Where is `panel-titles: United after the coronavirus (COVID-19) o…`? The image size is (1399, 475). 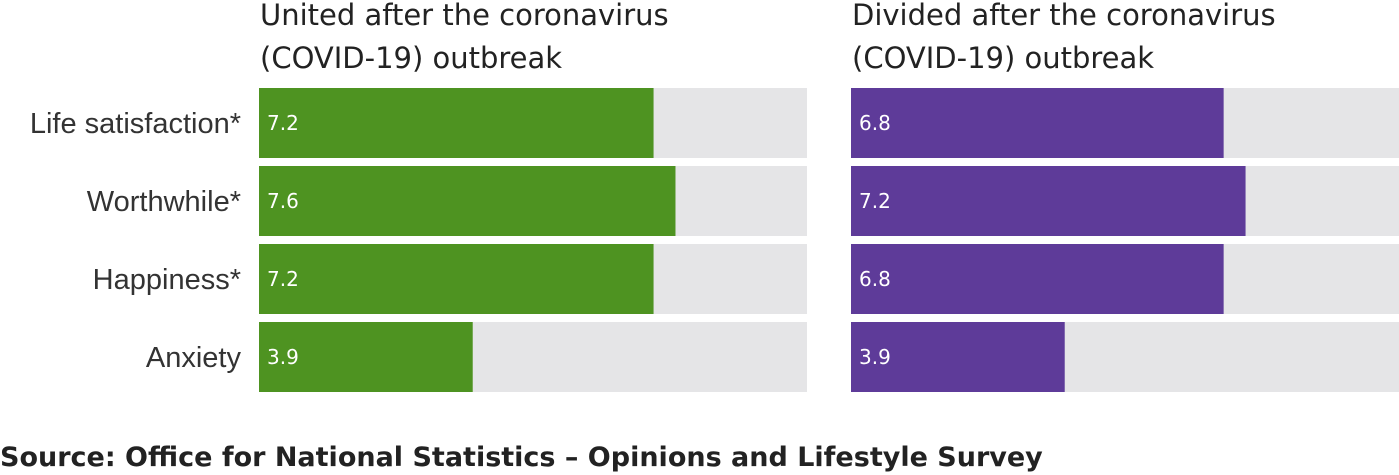
panel-titles: United after the coronavirus (COVID-19) o… is located at coordinates (768, 37).